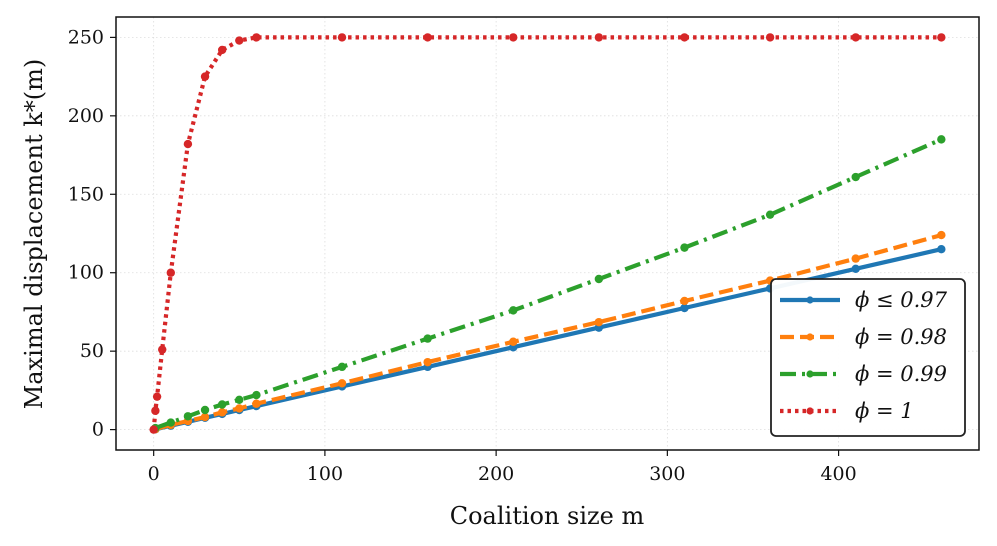 The width and height of the screenshot is (997, 546). I want to click on y-tick-label: 0, so click(98, 430).